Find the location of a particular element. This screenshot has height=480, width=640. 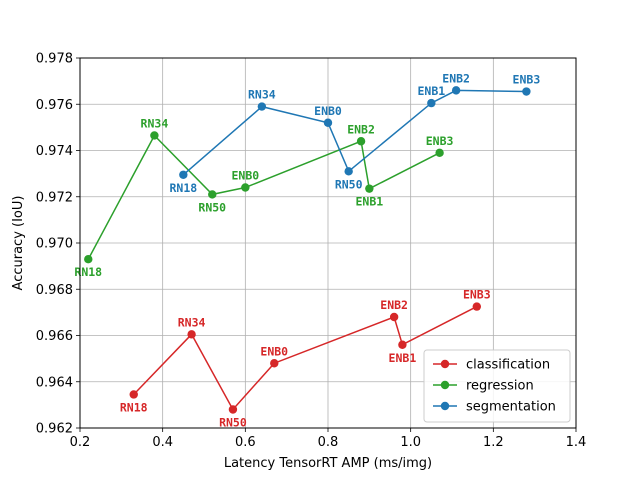

segmentation-point-label: ENB1 is located at coordinates (431, 91).